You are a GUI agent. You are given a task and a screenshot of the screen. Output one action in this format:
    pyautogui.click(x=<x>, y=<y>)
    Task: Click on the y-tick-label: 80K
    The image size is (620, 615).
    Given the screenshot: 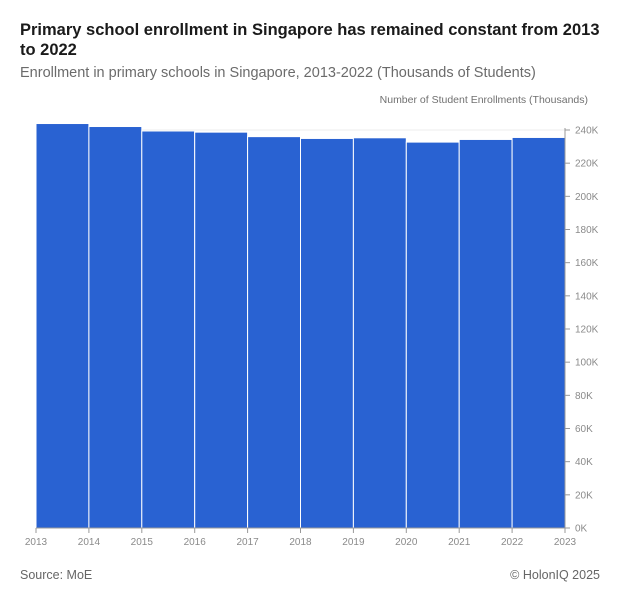 What is the action you would take?
    pyautogui.click(x=584, y=396)
    